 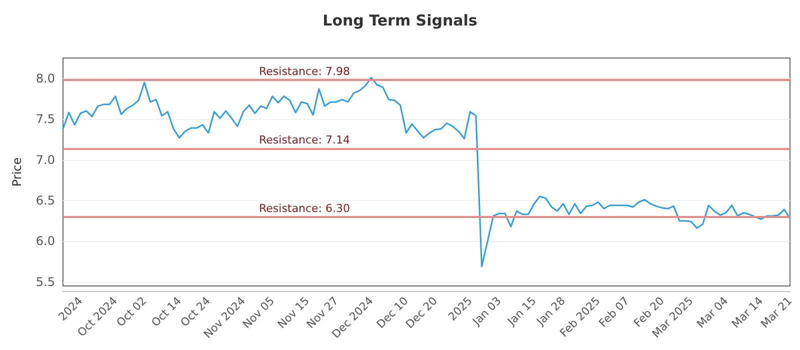 I want to click on y-tick-label: 8.0, so click(x=45, y=78).